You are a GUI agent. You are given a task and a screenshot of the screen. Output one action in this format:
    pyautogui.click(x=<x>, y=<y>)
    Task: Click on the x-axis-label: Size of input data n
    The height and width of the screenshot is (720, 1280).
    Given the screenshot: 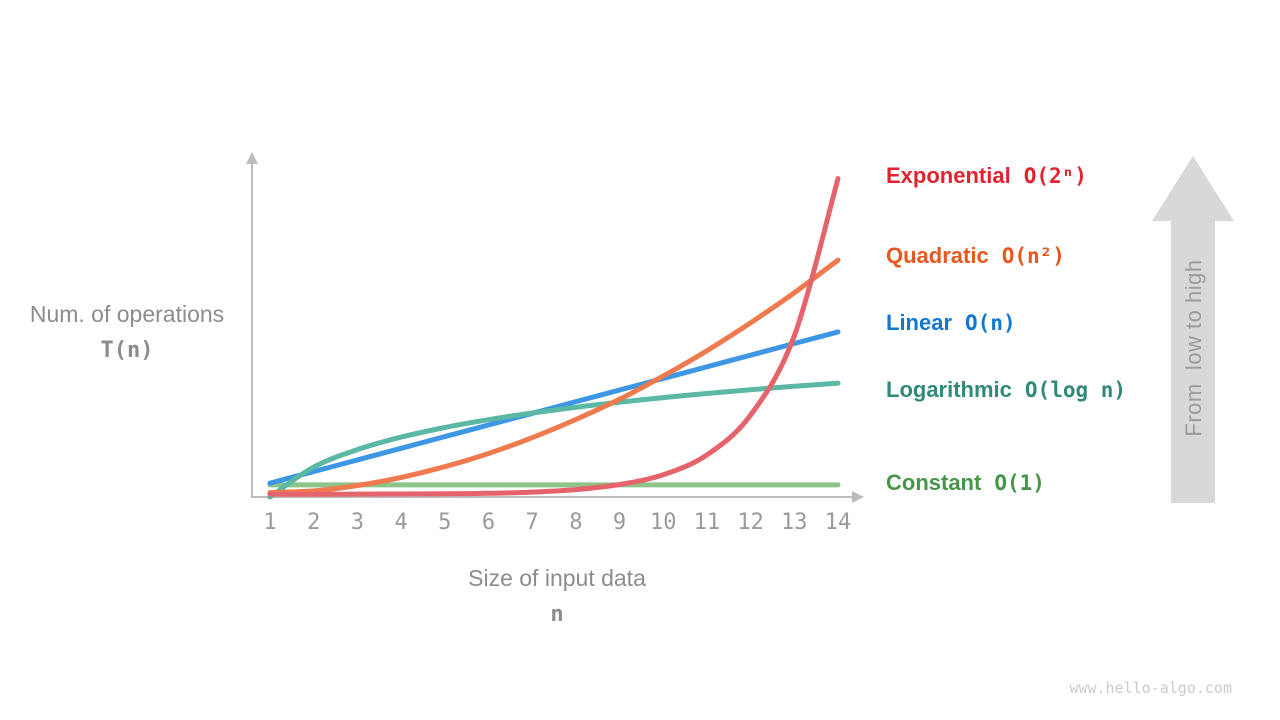 What is the action you would take?
    pyautogui.click(x=557, y=596)
    